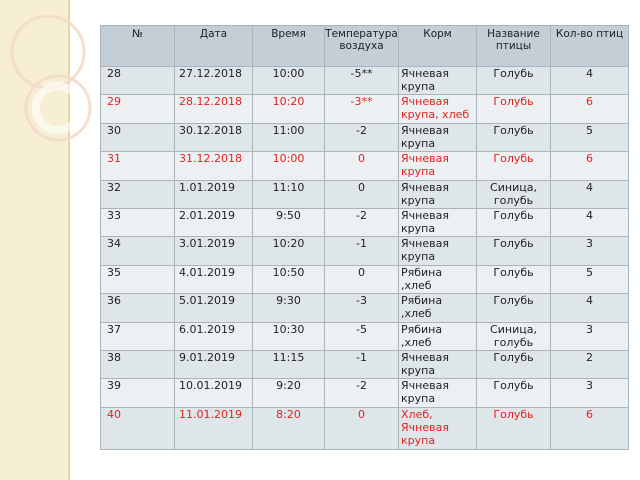 The height and width of the screenshot is (480, 640). I want to click on cell-number: 32, so click(137, 194).